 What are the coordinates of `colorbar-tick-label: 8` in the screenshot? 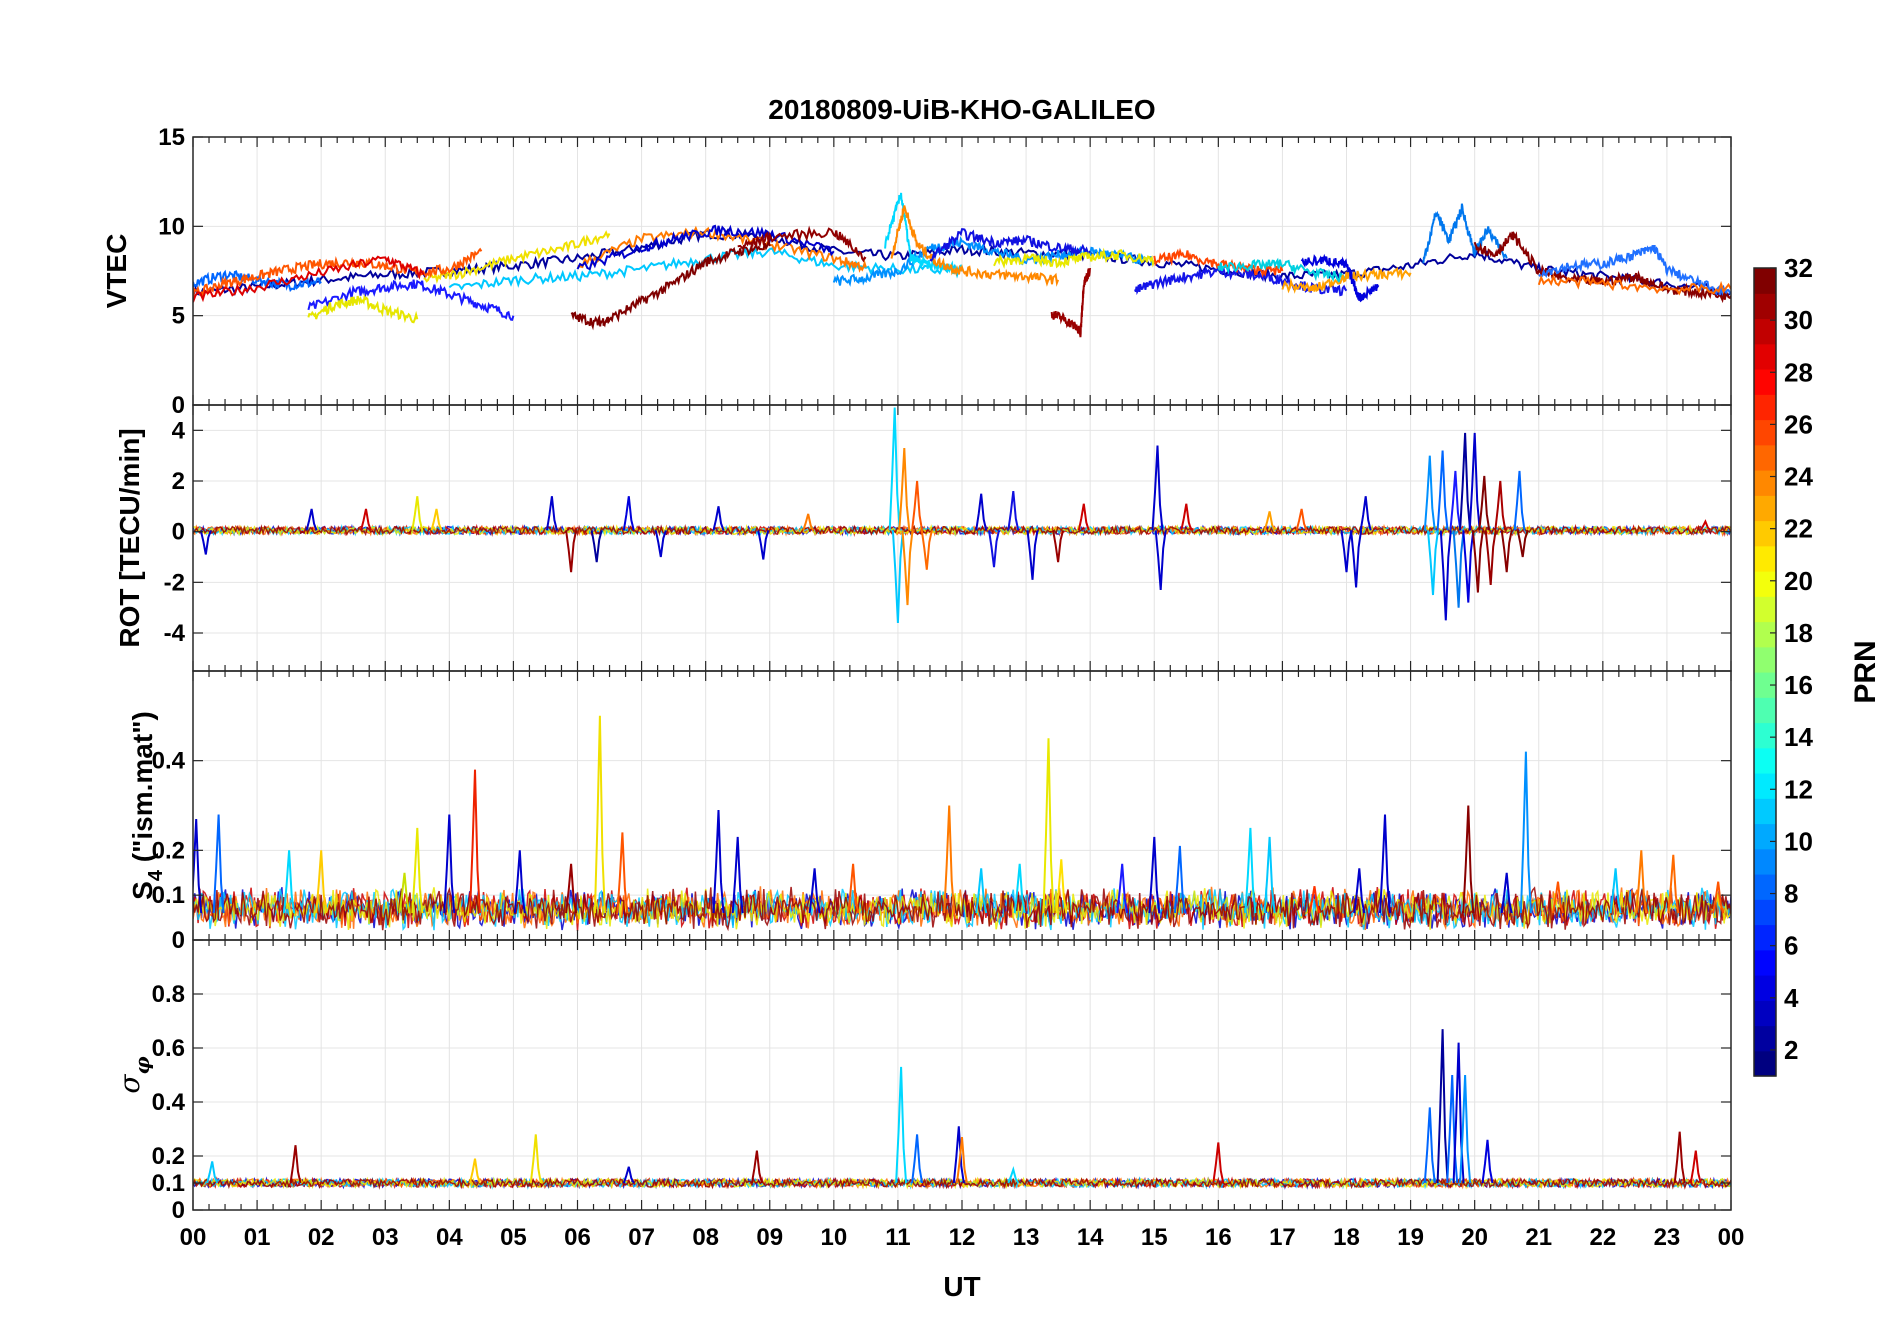 It's located at (1791, 894).